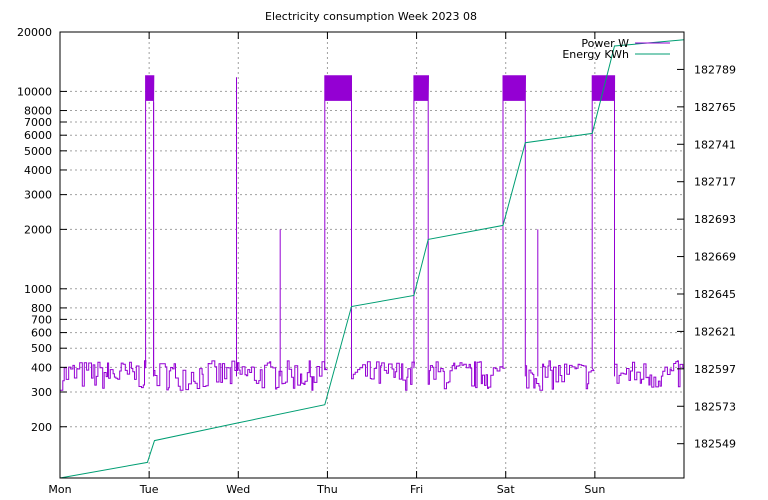 This screenshot has width=768, height=500. Describe the element at coordinates (715, 182) in the screenshot. I see `right-tick-label: 182717` at that location.